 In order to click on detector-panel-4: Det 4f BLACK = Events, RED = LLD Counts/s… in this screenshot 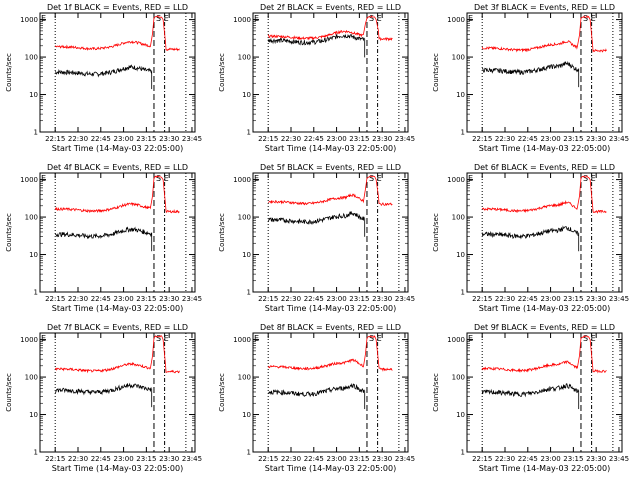, I will do `click(103, 238)`.